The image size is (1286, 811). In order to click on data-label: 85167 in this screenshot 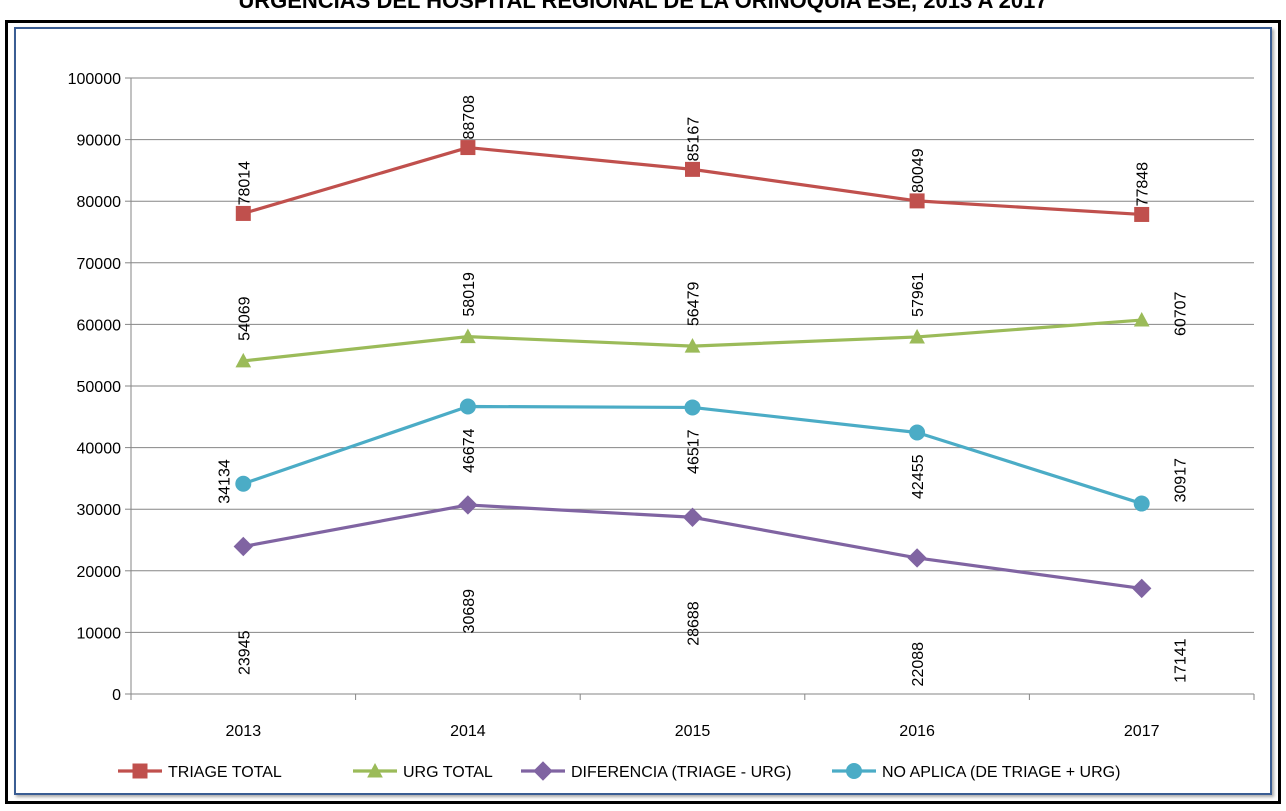, I will do `click(694, 139)`.